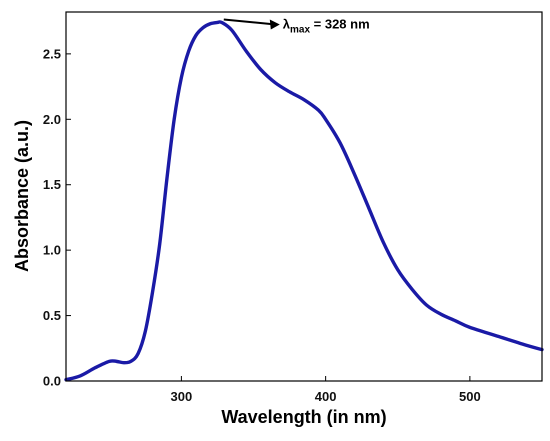 Image resolution: width=550 pixels, height=441 pixels. What do you see at coordinates (52, 184) in the screenshot?
I see `y-tick-label: 1.5` at bounding box center [52, 184].